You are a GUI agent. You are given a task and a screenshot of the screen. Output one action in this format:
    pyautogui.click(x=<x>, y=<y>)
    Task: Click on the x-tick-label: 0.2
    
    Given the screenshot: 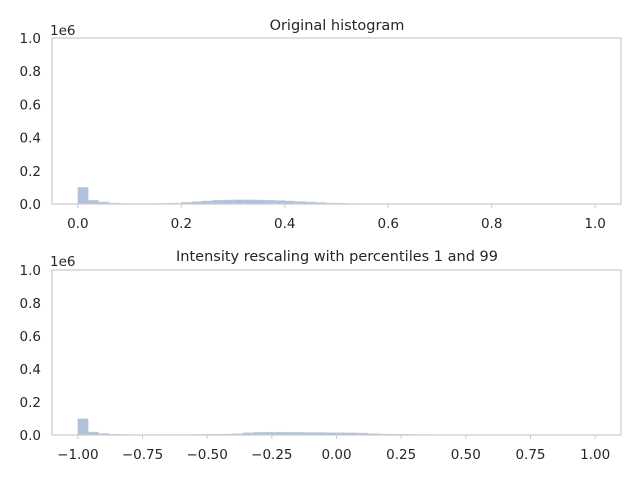 What is the action you would take?
    pyautogui.click(x=181, y=224)
    